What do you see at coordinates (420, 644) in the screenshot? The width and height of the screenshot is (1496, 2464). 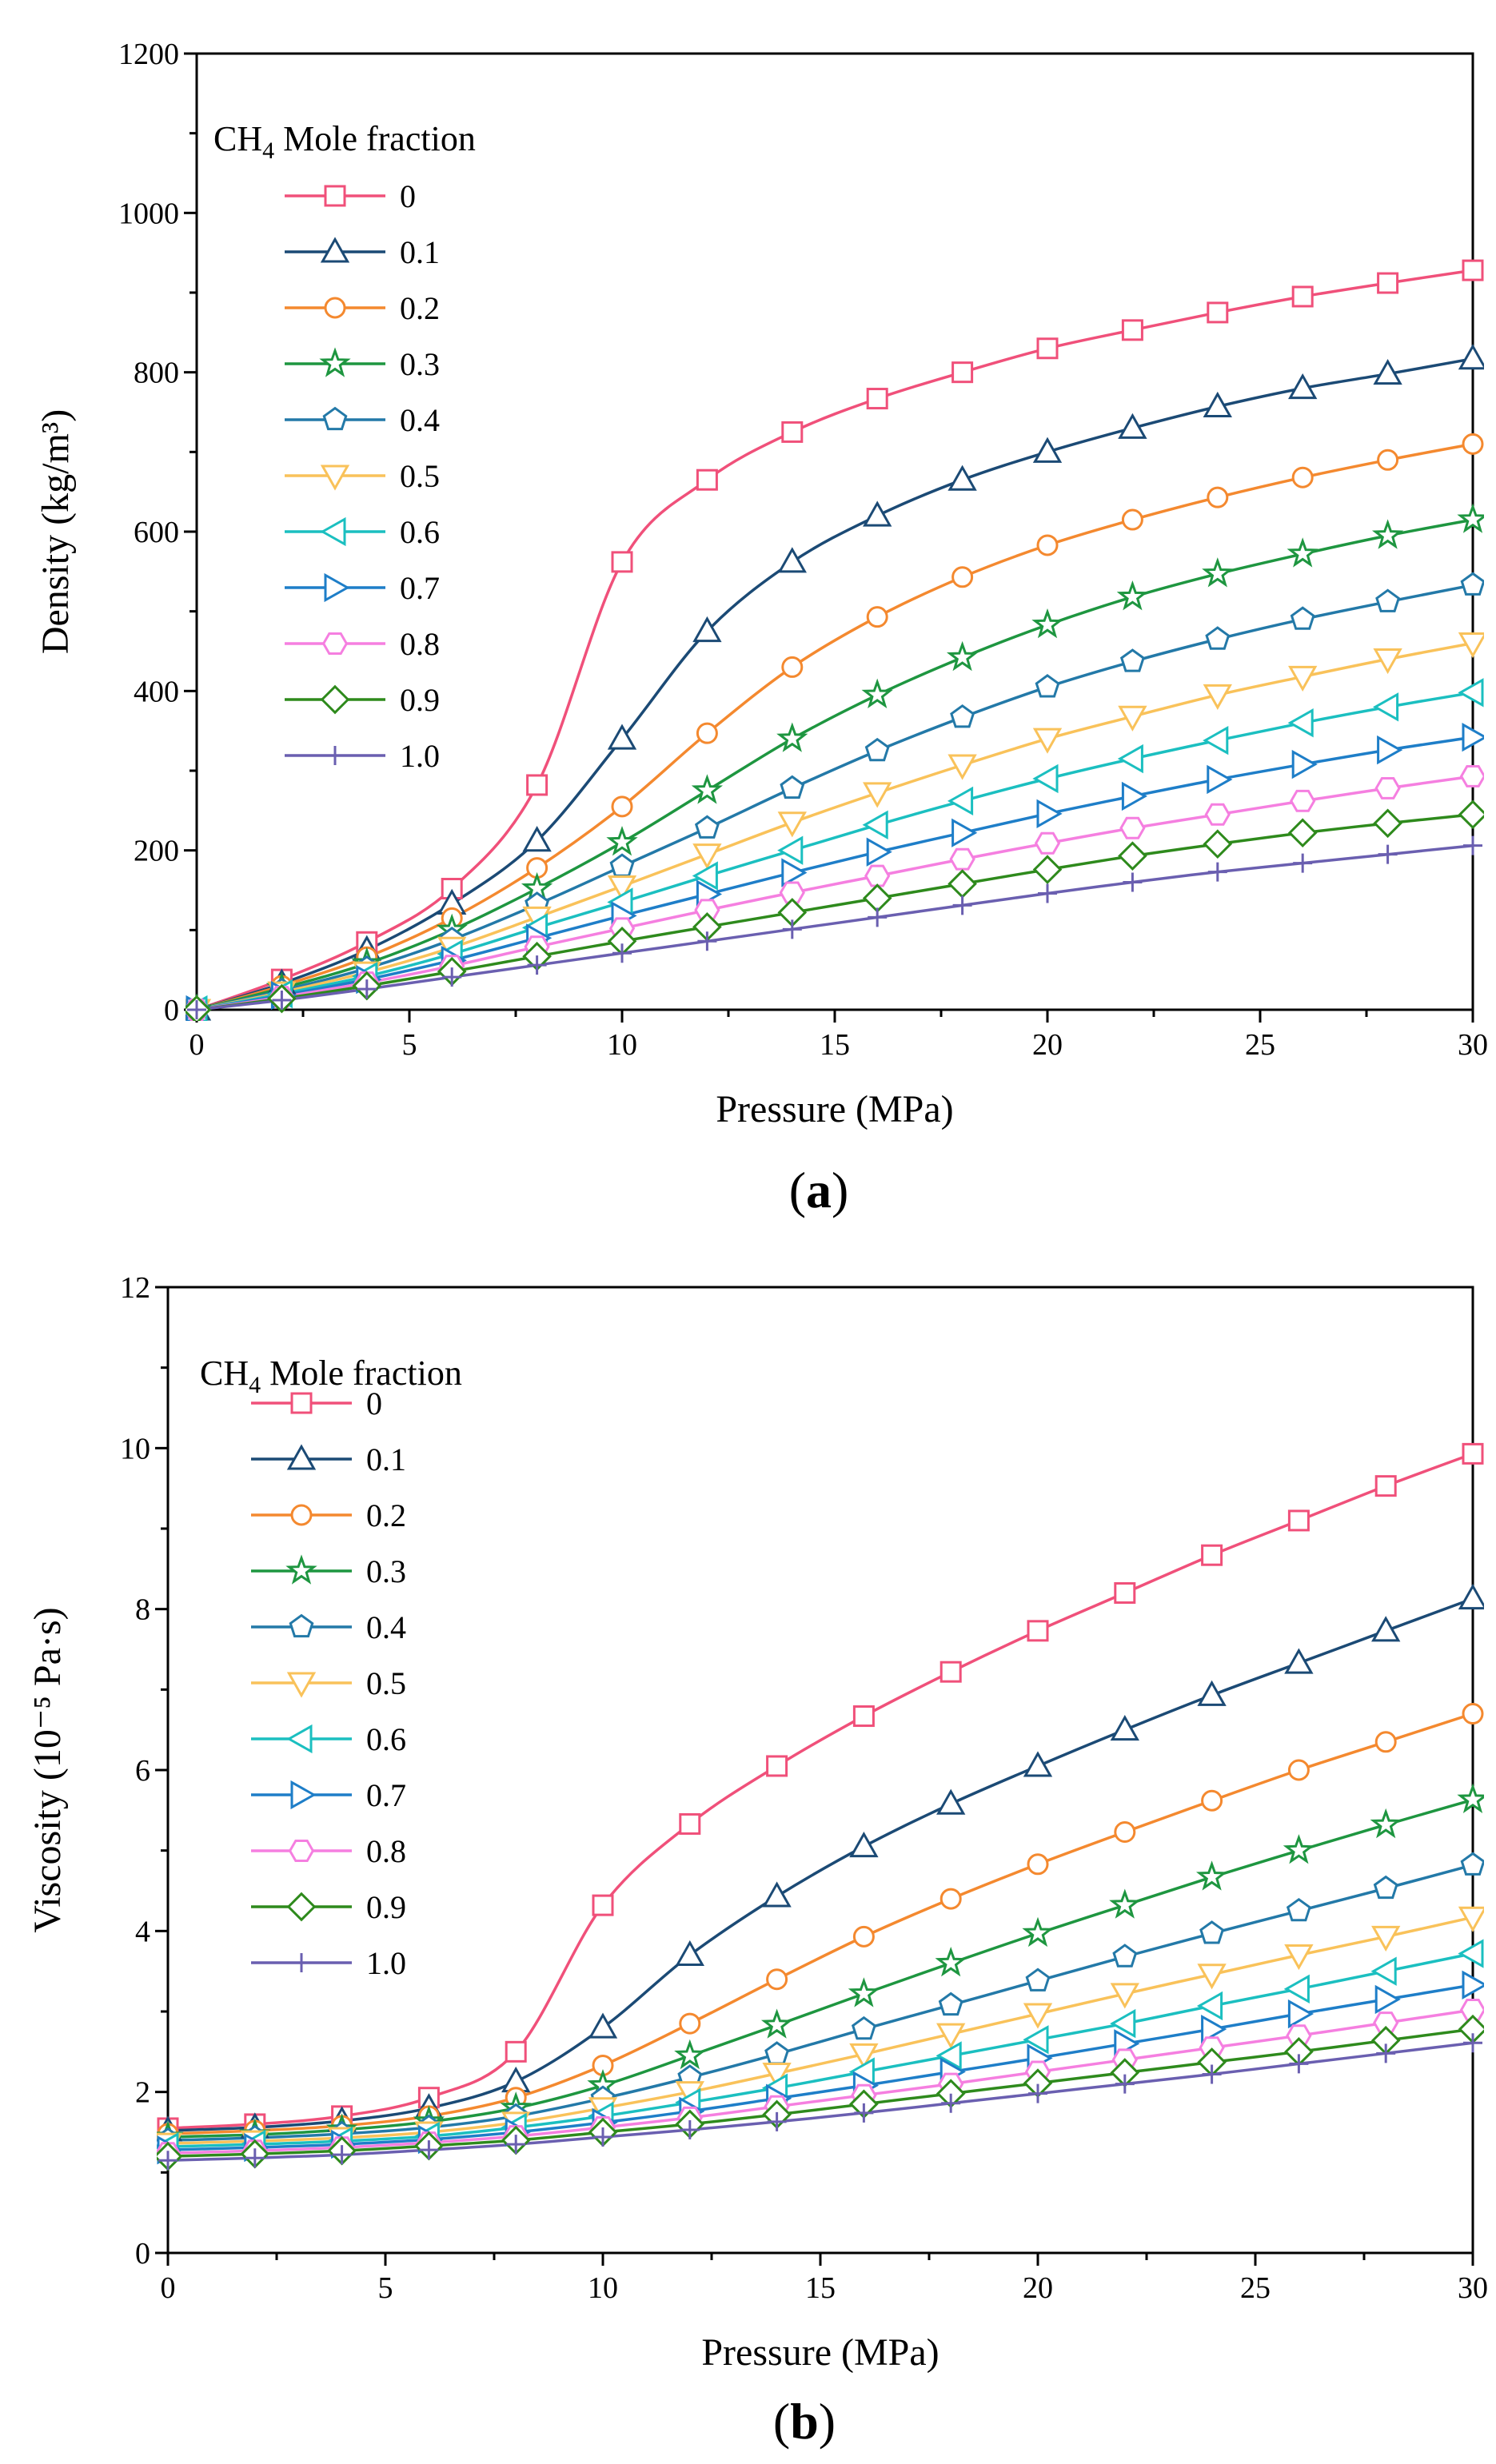 I see `legend-label: 0.8` at bounding box center [420, 644].